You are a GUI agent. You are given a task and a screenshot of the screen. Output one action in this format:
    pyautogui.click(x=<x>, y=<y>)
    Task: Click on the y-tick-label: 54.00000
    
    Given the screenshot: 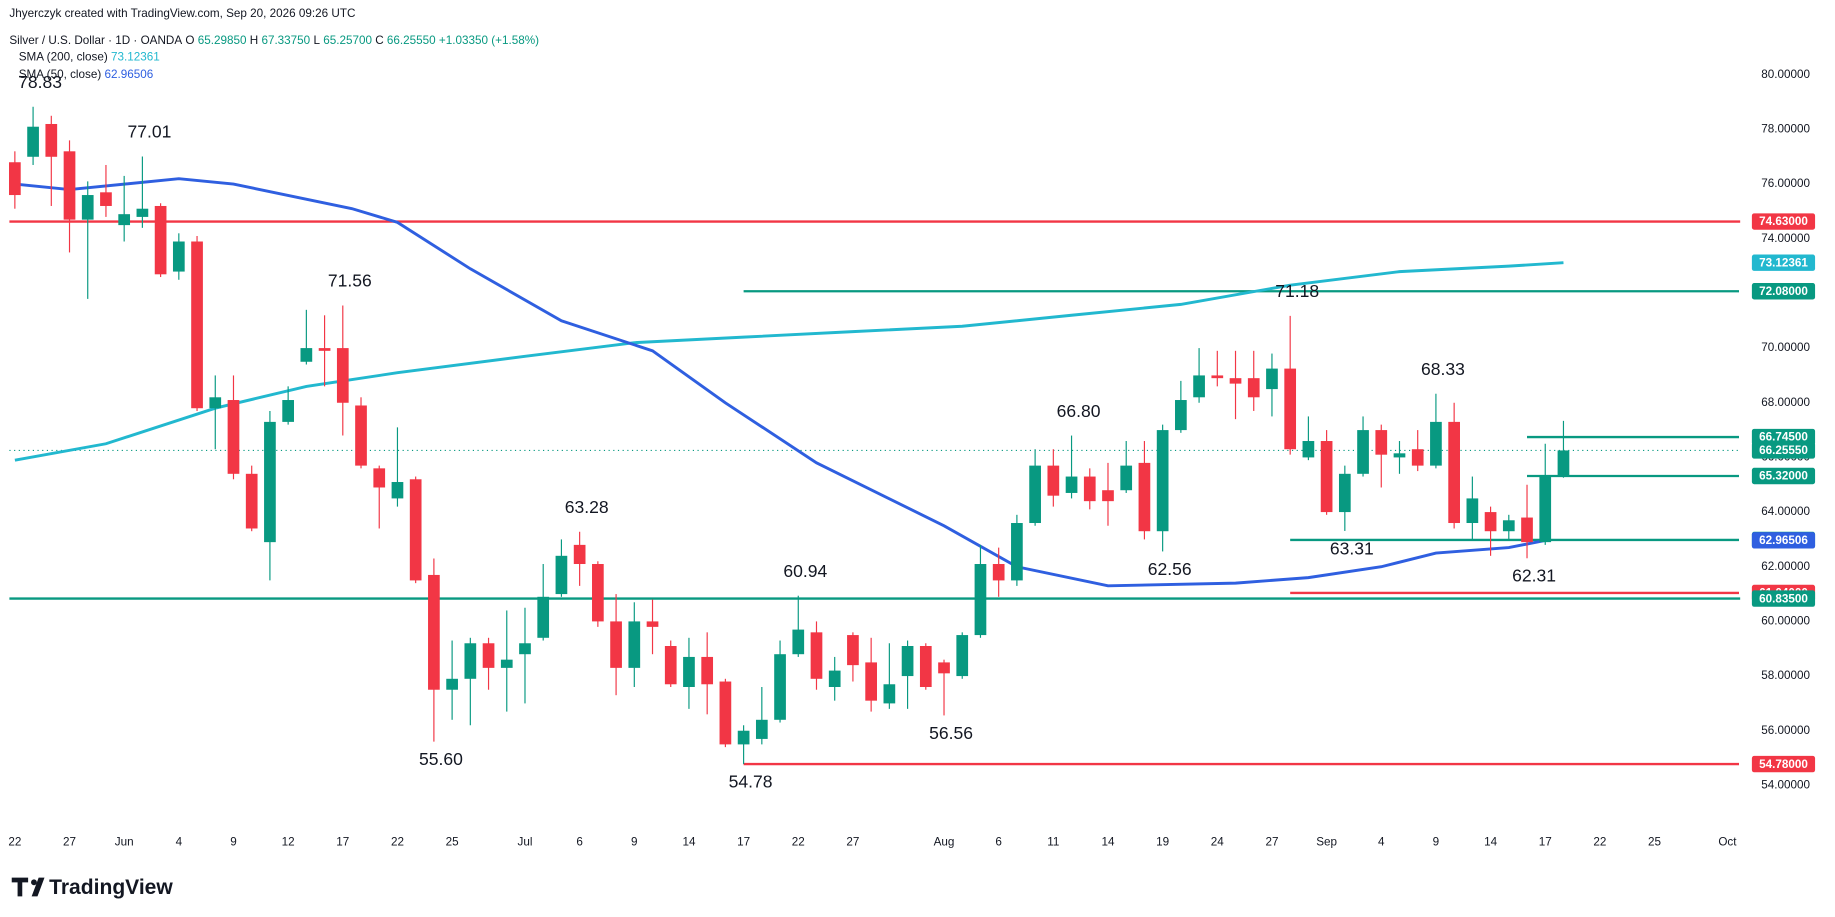 What is the action you would take?
    pyautogui.click(x=1785, y=784)
    